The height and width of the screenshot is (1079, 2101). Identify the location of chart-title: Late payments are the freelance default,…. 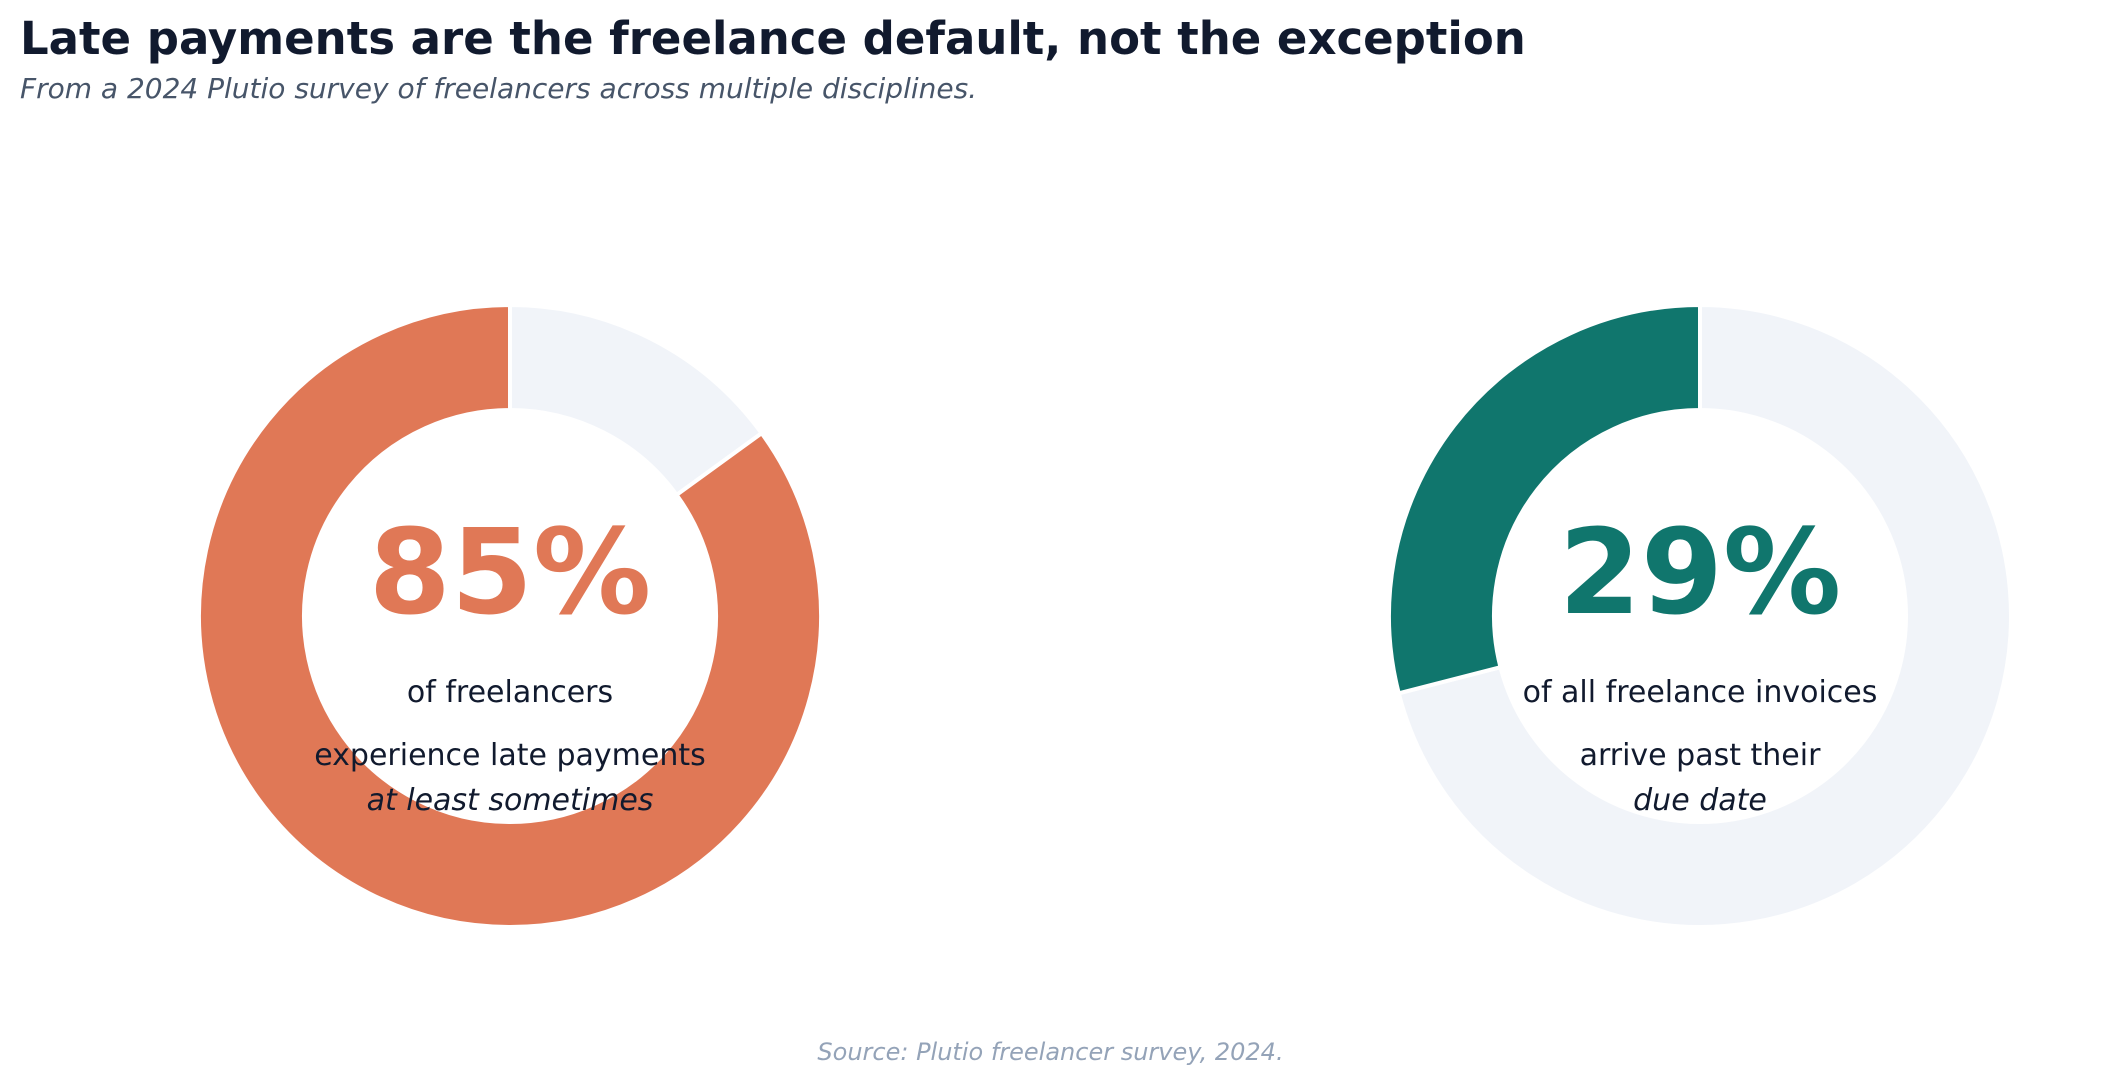
(773, 38).